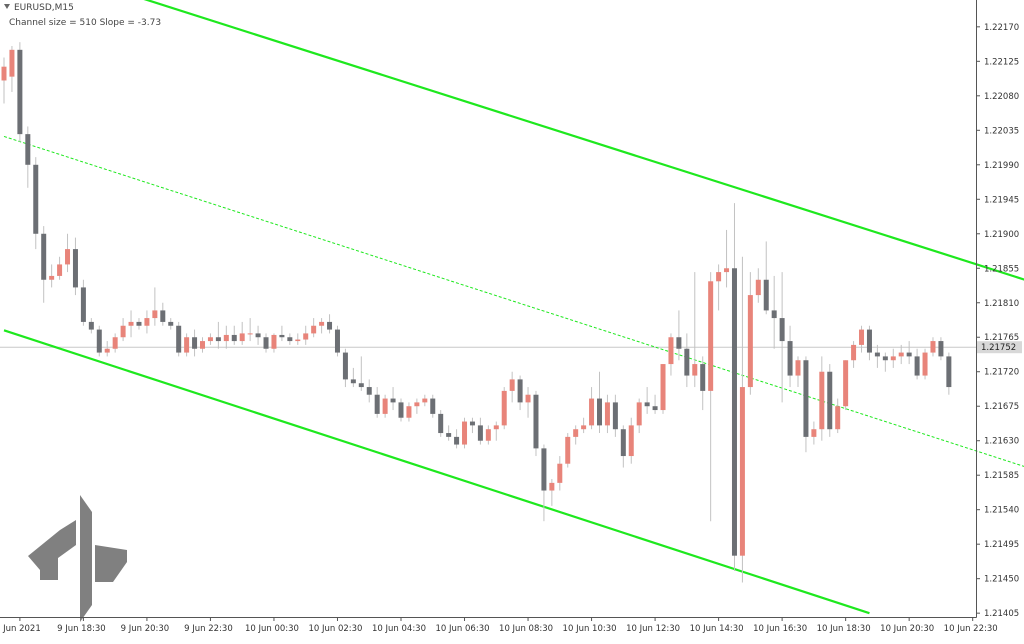  I want to click on x-tick-label: 10 Jun 02:30, so click(335, 629).